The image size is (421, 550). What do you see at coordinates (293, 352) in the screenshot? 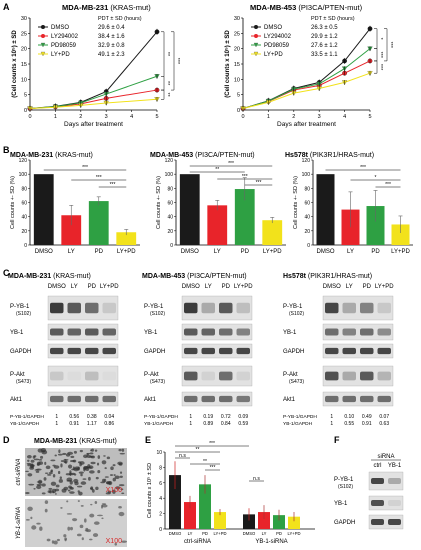
I see `C2-row-label: GAPDH` at bounding box center [293, 352].